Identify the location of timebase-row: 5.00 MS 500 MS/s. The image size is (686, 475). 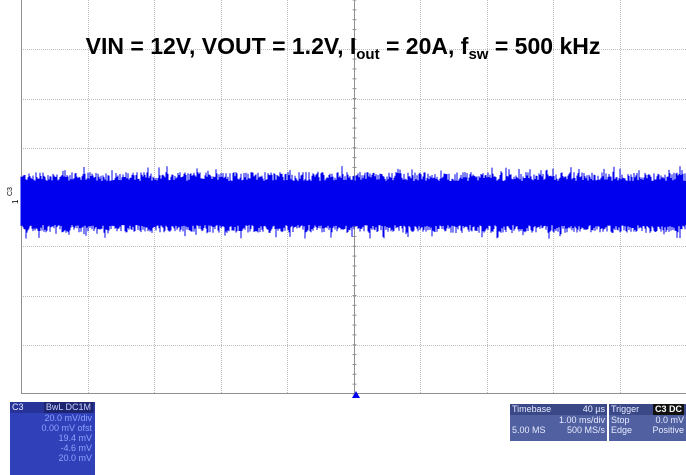
(558, 430).